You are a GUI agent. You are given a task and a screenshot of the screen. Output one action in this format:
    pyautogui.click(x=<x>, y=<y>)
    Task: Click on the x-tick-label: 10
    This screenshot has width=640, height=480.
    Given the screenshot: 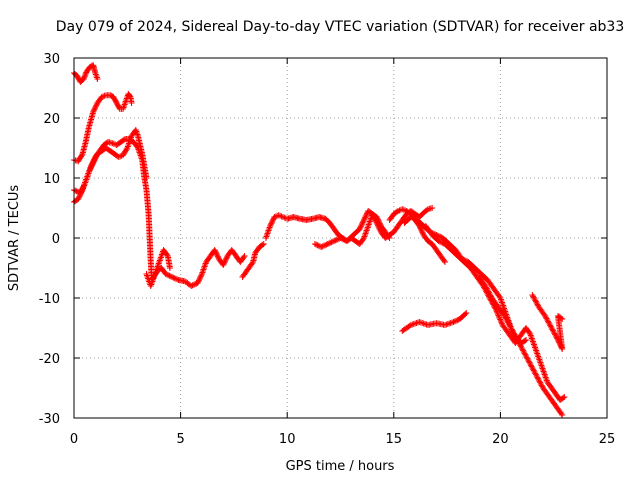 What is the action you would take?
    pyautogui.click(x=287, y=439)
    